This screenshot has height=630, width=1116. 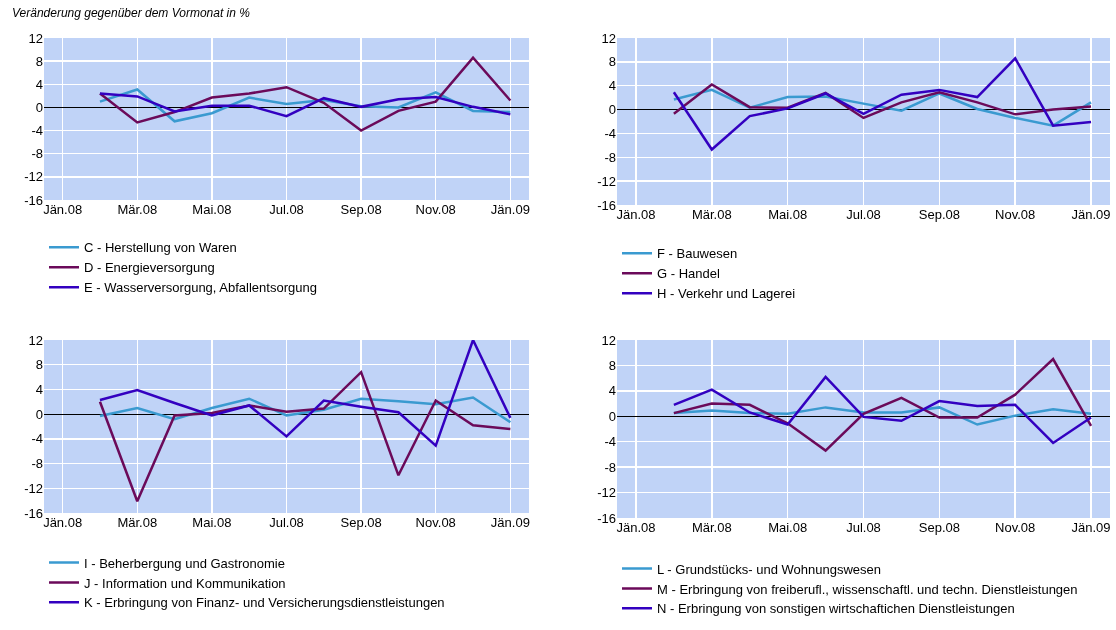 I want to click on legend-label: N - Erbringung von sonstigen wirtschaftichen Dienstleistungen, so click(x=836, y=609).